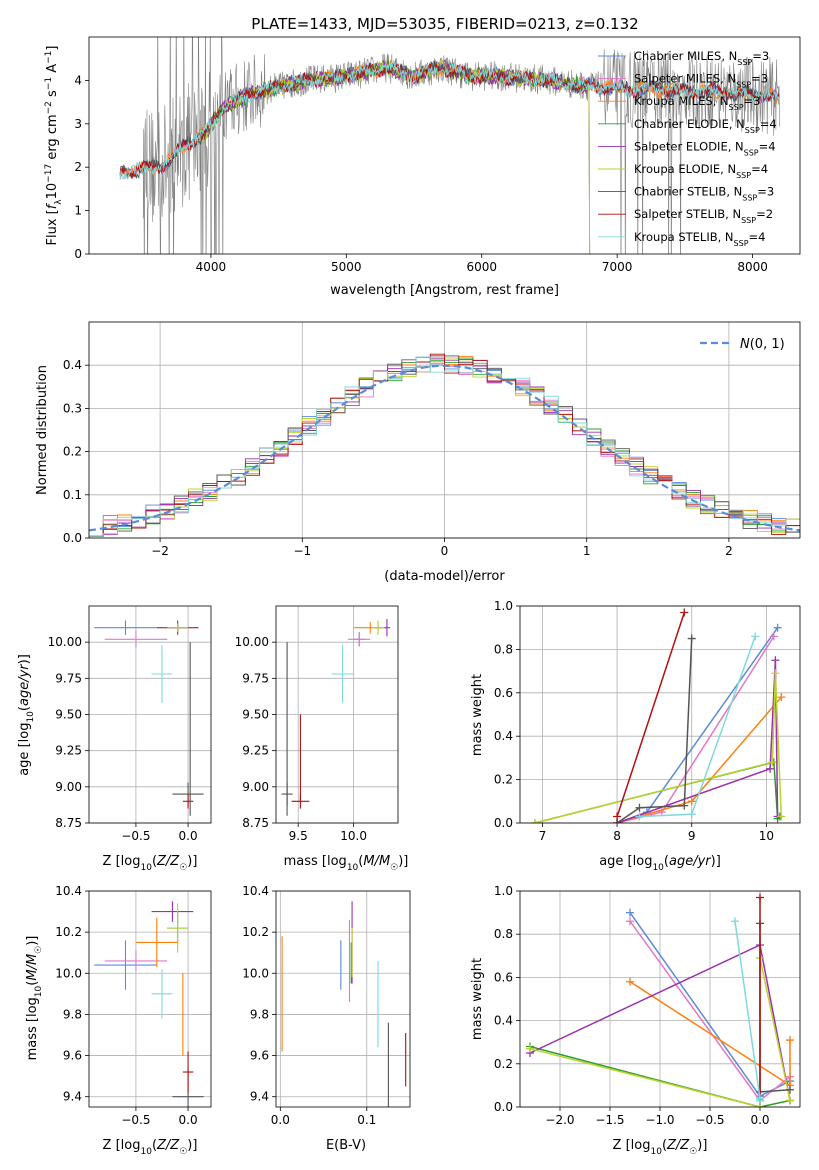  I want to click on legend-text: N, so click(745, 344).